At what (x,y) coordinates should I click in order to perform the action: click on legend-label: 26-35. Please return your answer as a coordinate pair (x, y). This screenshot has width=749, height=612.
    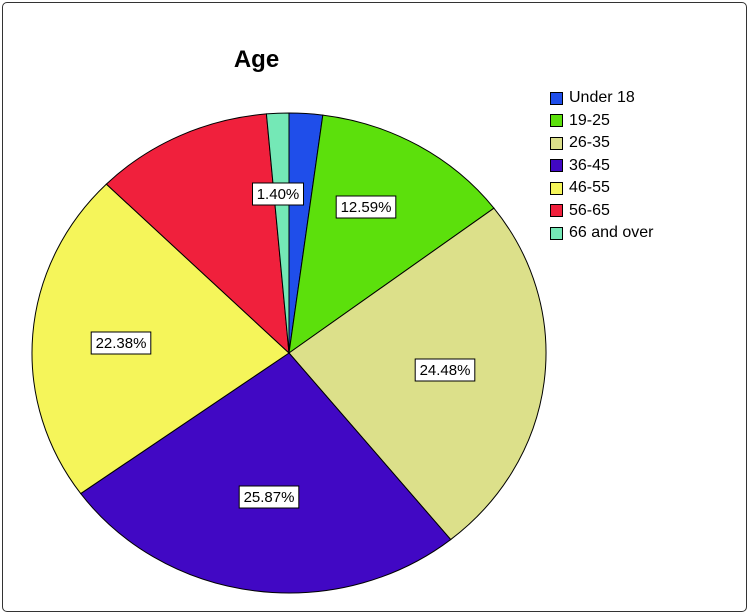
    Looking at the image, I should click on (589, 143).